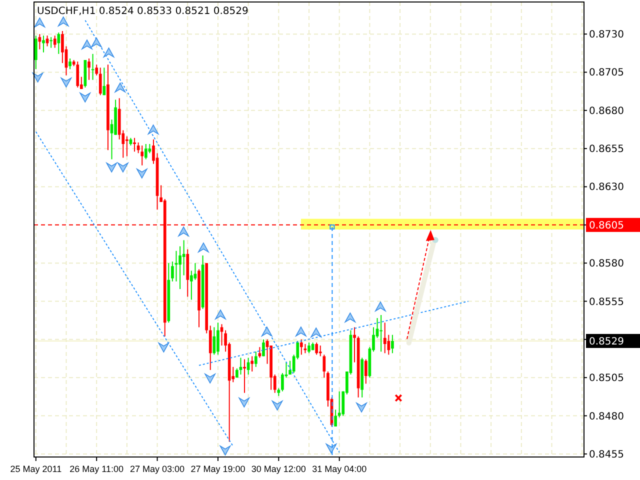 Image resolution: width=640 pixels, height=480 pixels. I want to click on y-tick-label: 0.8630, so click(606, 188).